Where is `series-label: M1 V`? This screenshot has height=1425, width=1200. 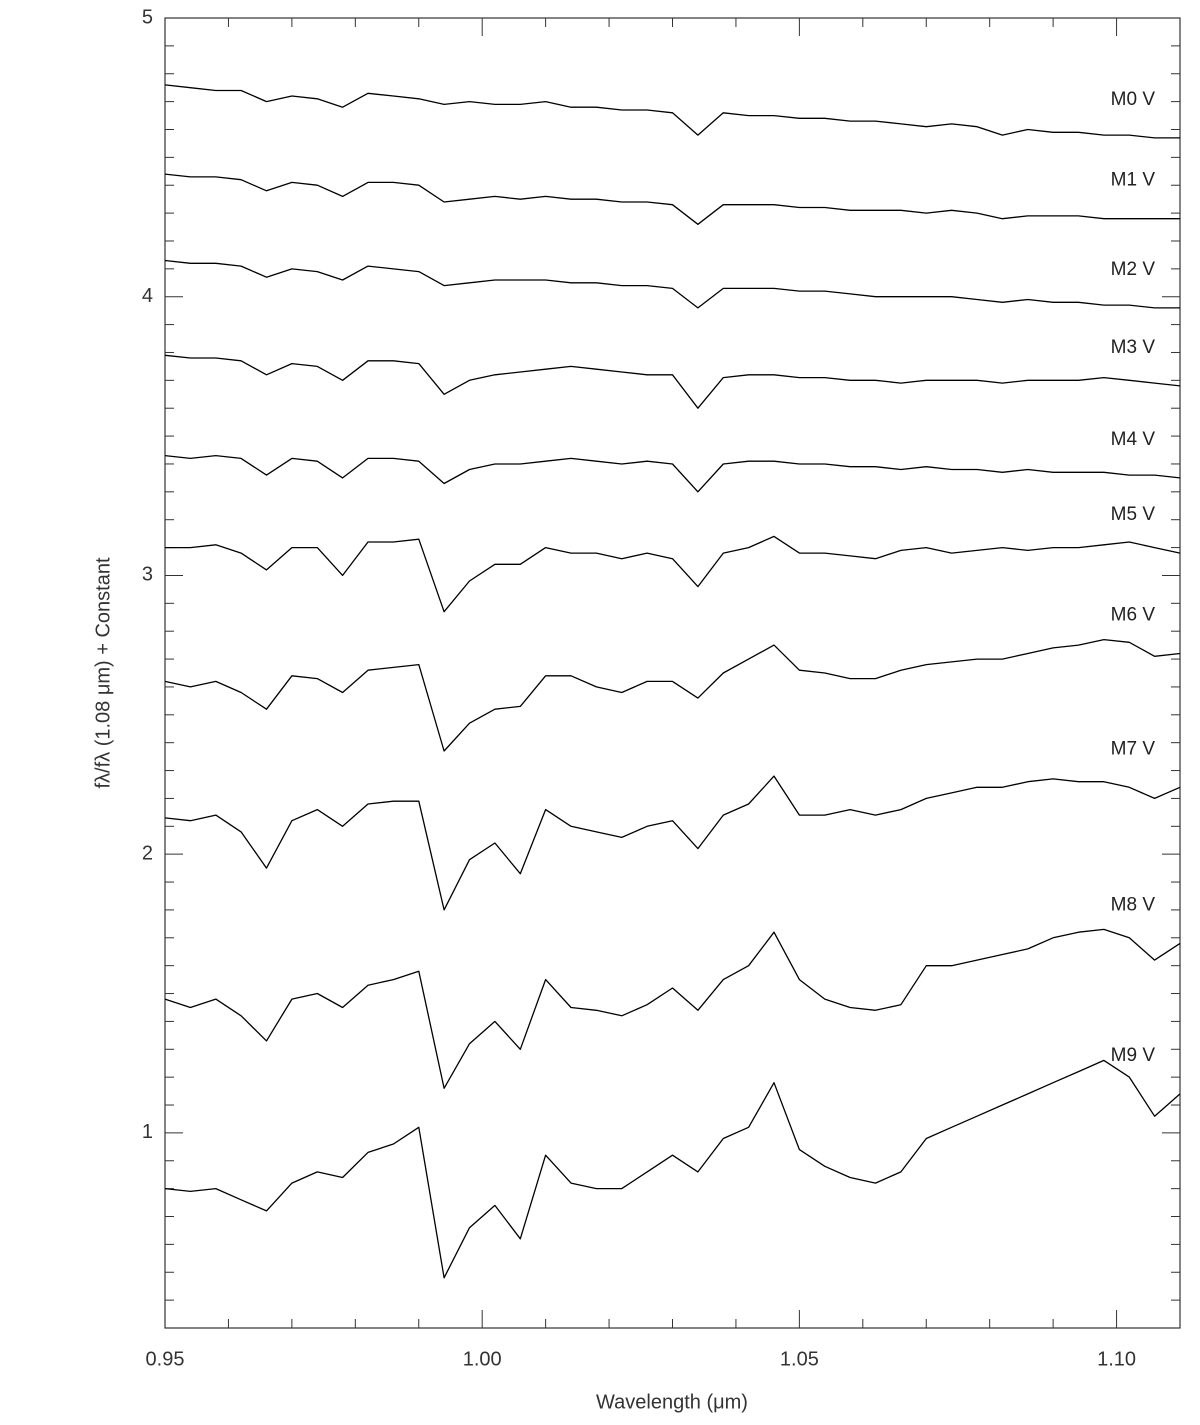
series-label: M1 V is located at coordinates (1133, 180).